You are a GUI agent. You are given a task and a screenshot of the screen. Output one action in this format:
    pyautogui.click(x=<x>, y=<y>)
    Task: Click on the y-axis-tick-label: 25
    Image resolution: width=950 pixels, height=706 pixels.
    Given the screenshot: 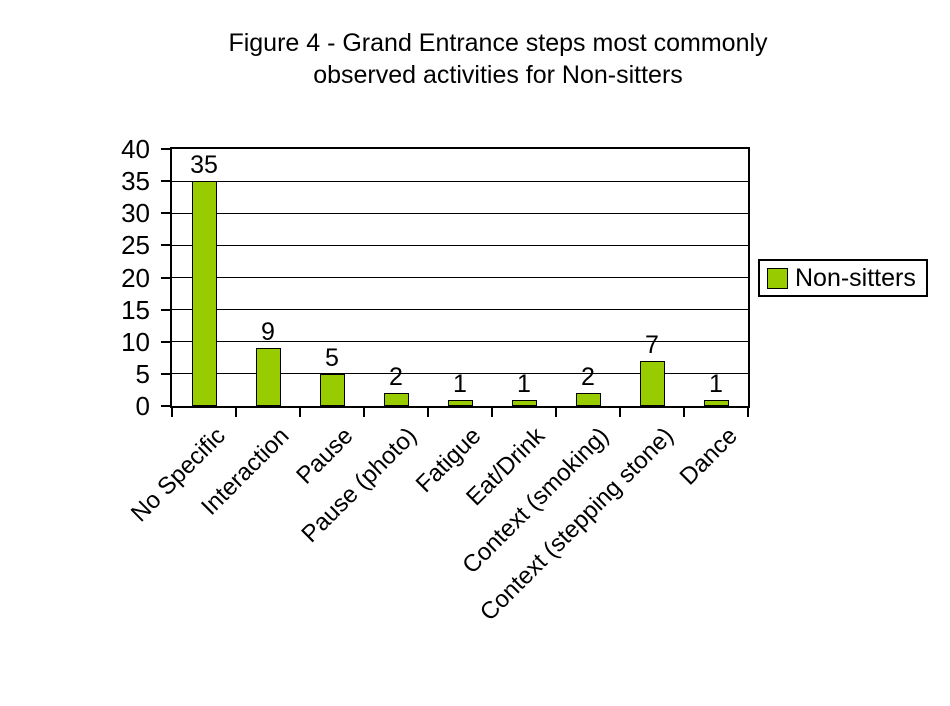 What is the action you would take?
    pyautogui.click(x=135, y=245)
    